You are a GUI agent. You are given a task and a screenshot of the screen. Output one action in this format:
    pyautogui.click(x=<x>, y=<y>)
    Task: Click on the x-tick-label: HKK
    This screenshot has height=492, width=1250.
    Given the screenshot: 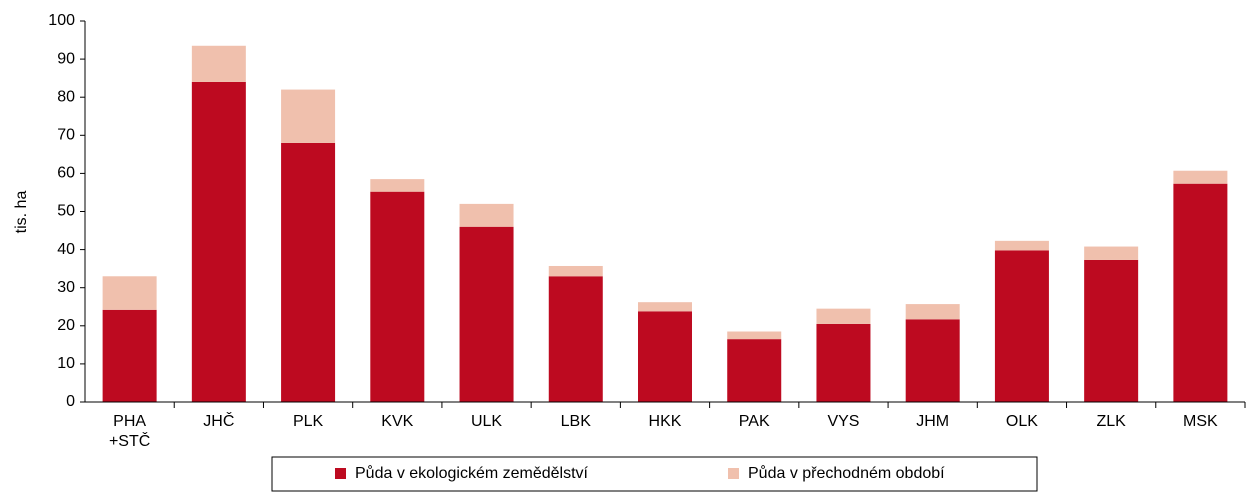 What is the action you would take?
    pyautogui.click(x=665, y=421)
    